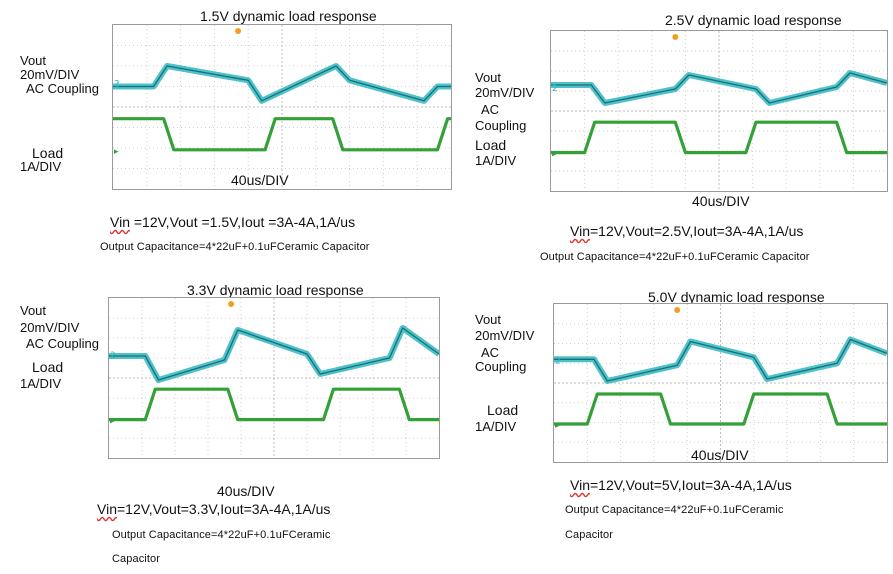  Describe the element at coordinates (275, 290) in the screenshot. I see `panel-title: 3.3V dynamic load response` at that location.